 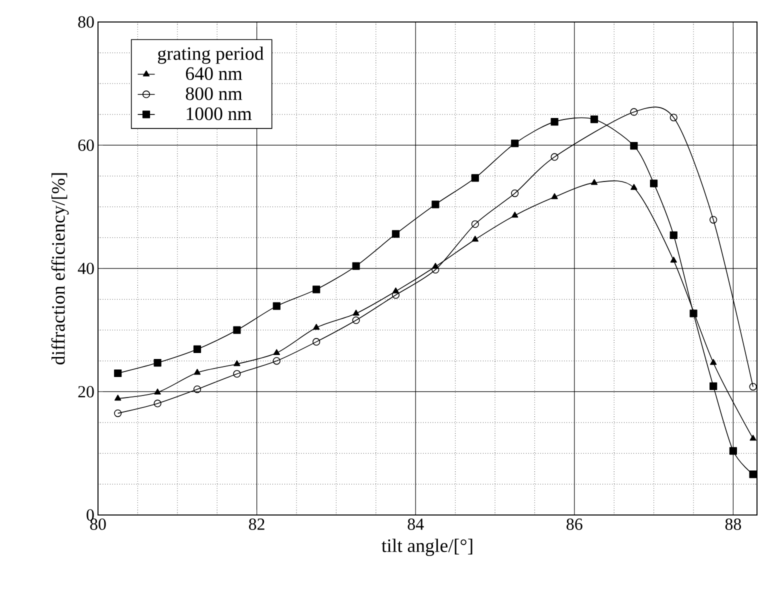 What do you see at coordinates (60, 268) in the screenshot?
I see `y-axis-title: diffraction efficiency/[%]` at bounding box center [60, 268].